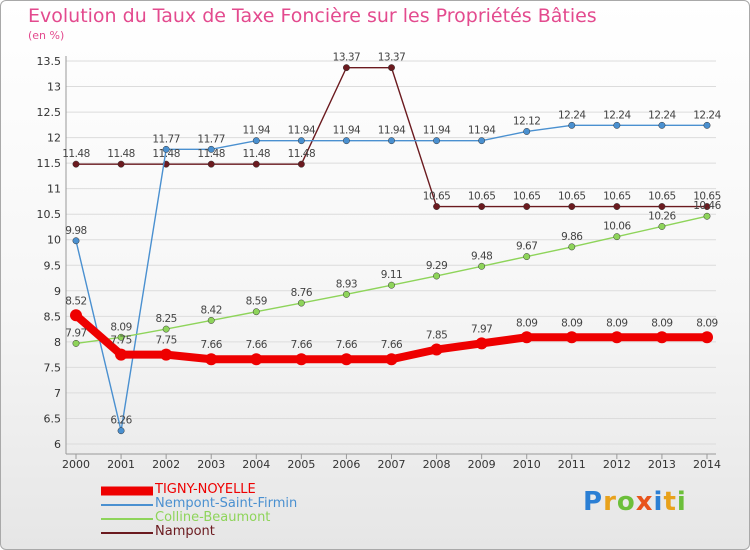 This screenshot has height=550, width=750. Describe the element at coordinates (346, 284) in the screenshot. I see `data-label: 8.93` at that location.